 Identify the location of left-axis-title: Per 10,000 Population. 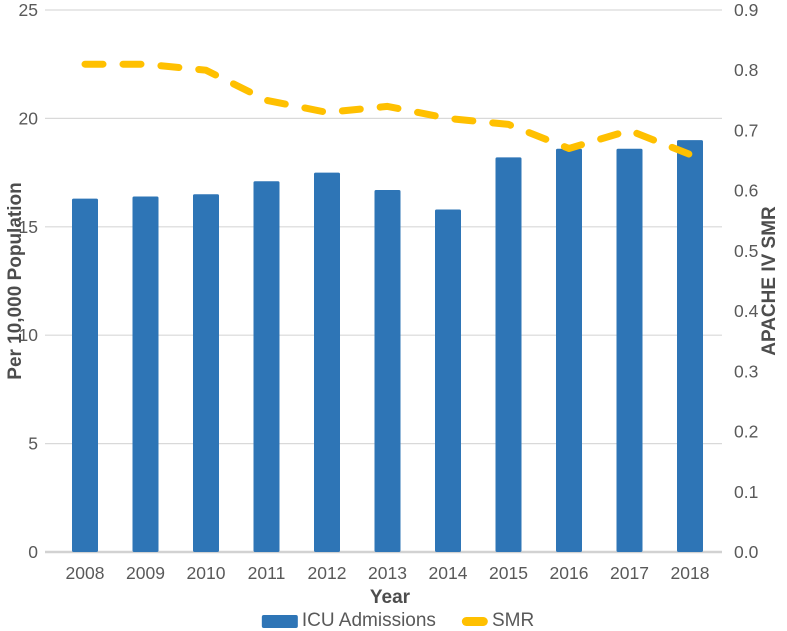
(15, 281).